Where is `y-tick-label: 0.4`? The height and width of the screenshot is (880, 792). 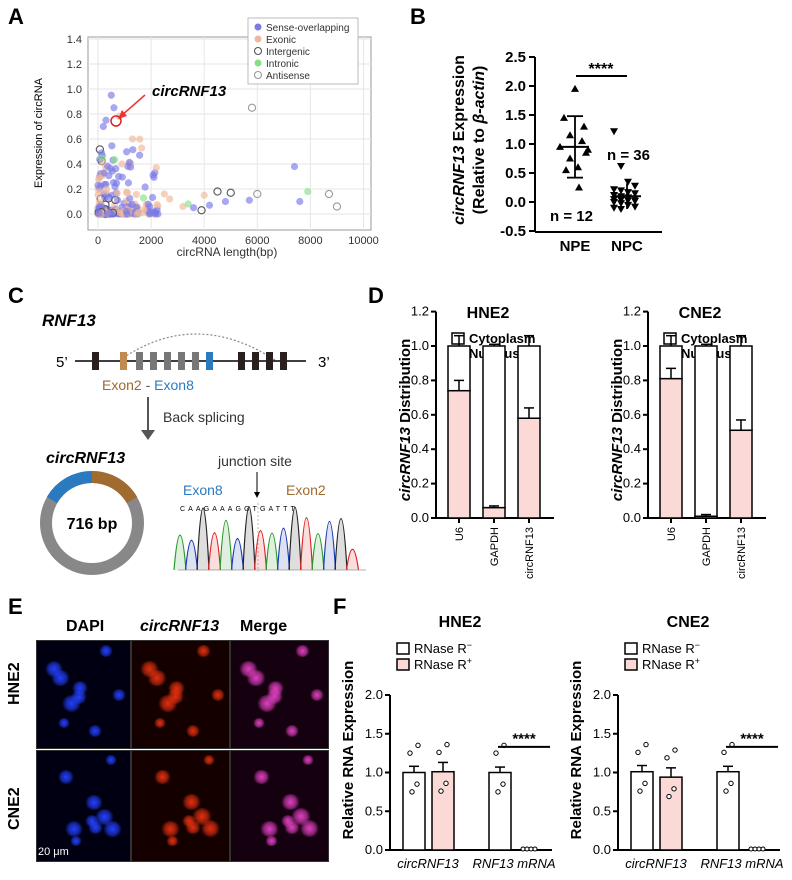 y-tick-label: 0.4 is located at coordinates (632, 448).